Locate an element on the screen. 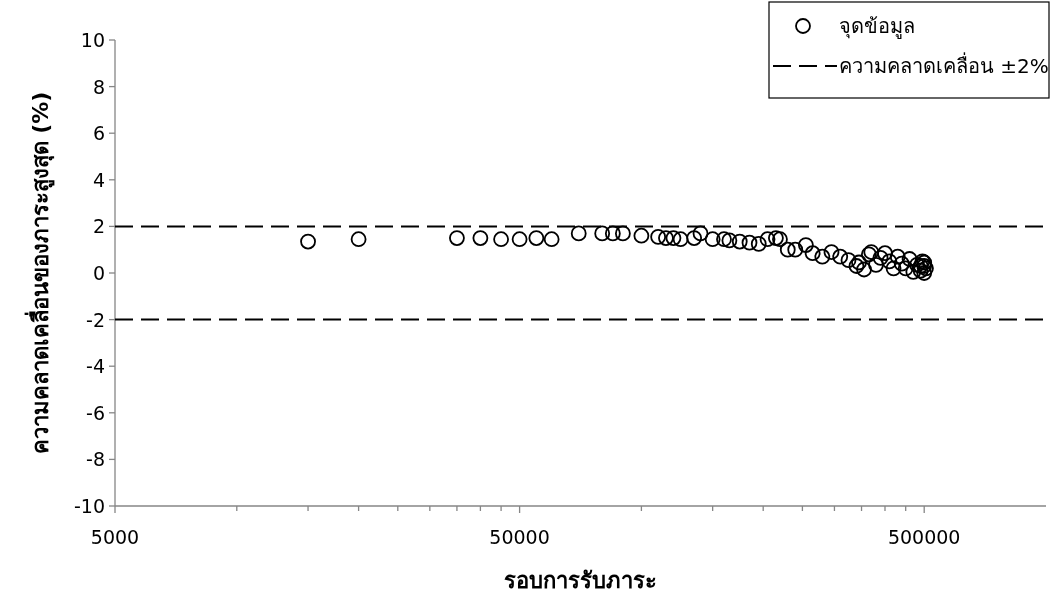  y-tick-label: 10 is located at coordinates (92, 40).